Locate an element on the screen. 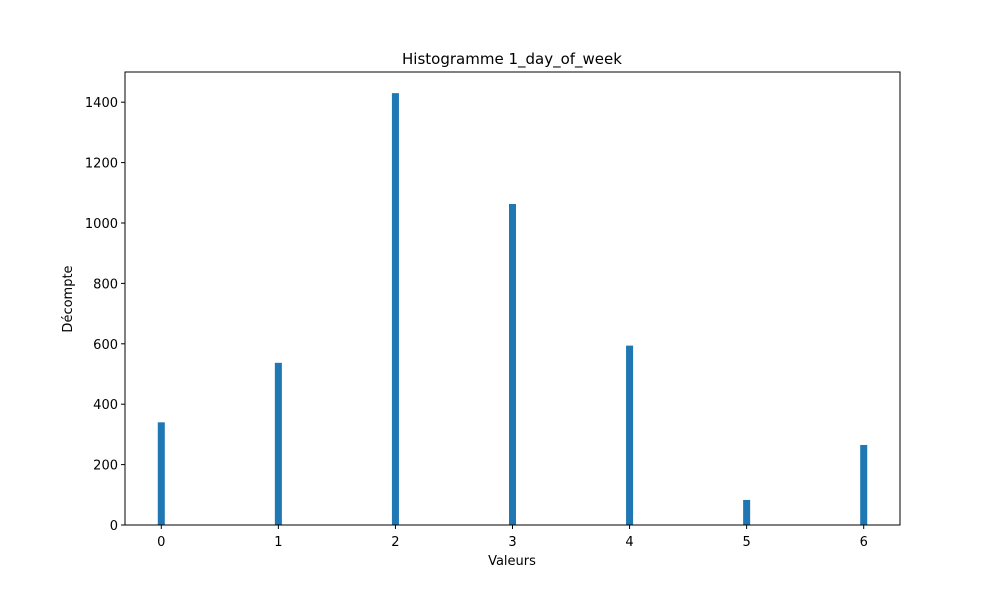  x-tick-label: 5 is located at coordinates (746, 542).